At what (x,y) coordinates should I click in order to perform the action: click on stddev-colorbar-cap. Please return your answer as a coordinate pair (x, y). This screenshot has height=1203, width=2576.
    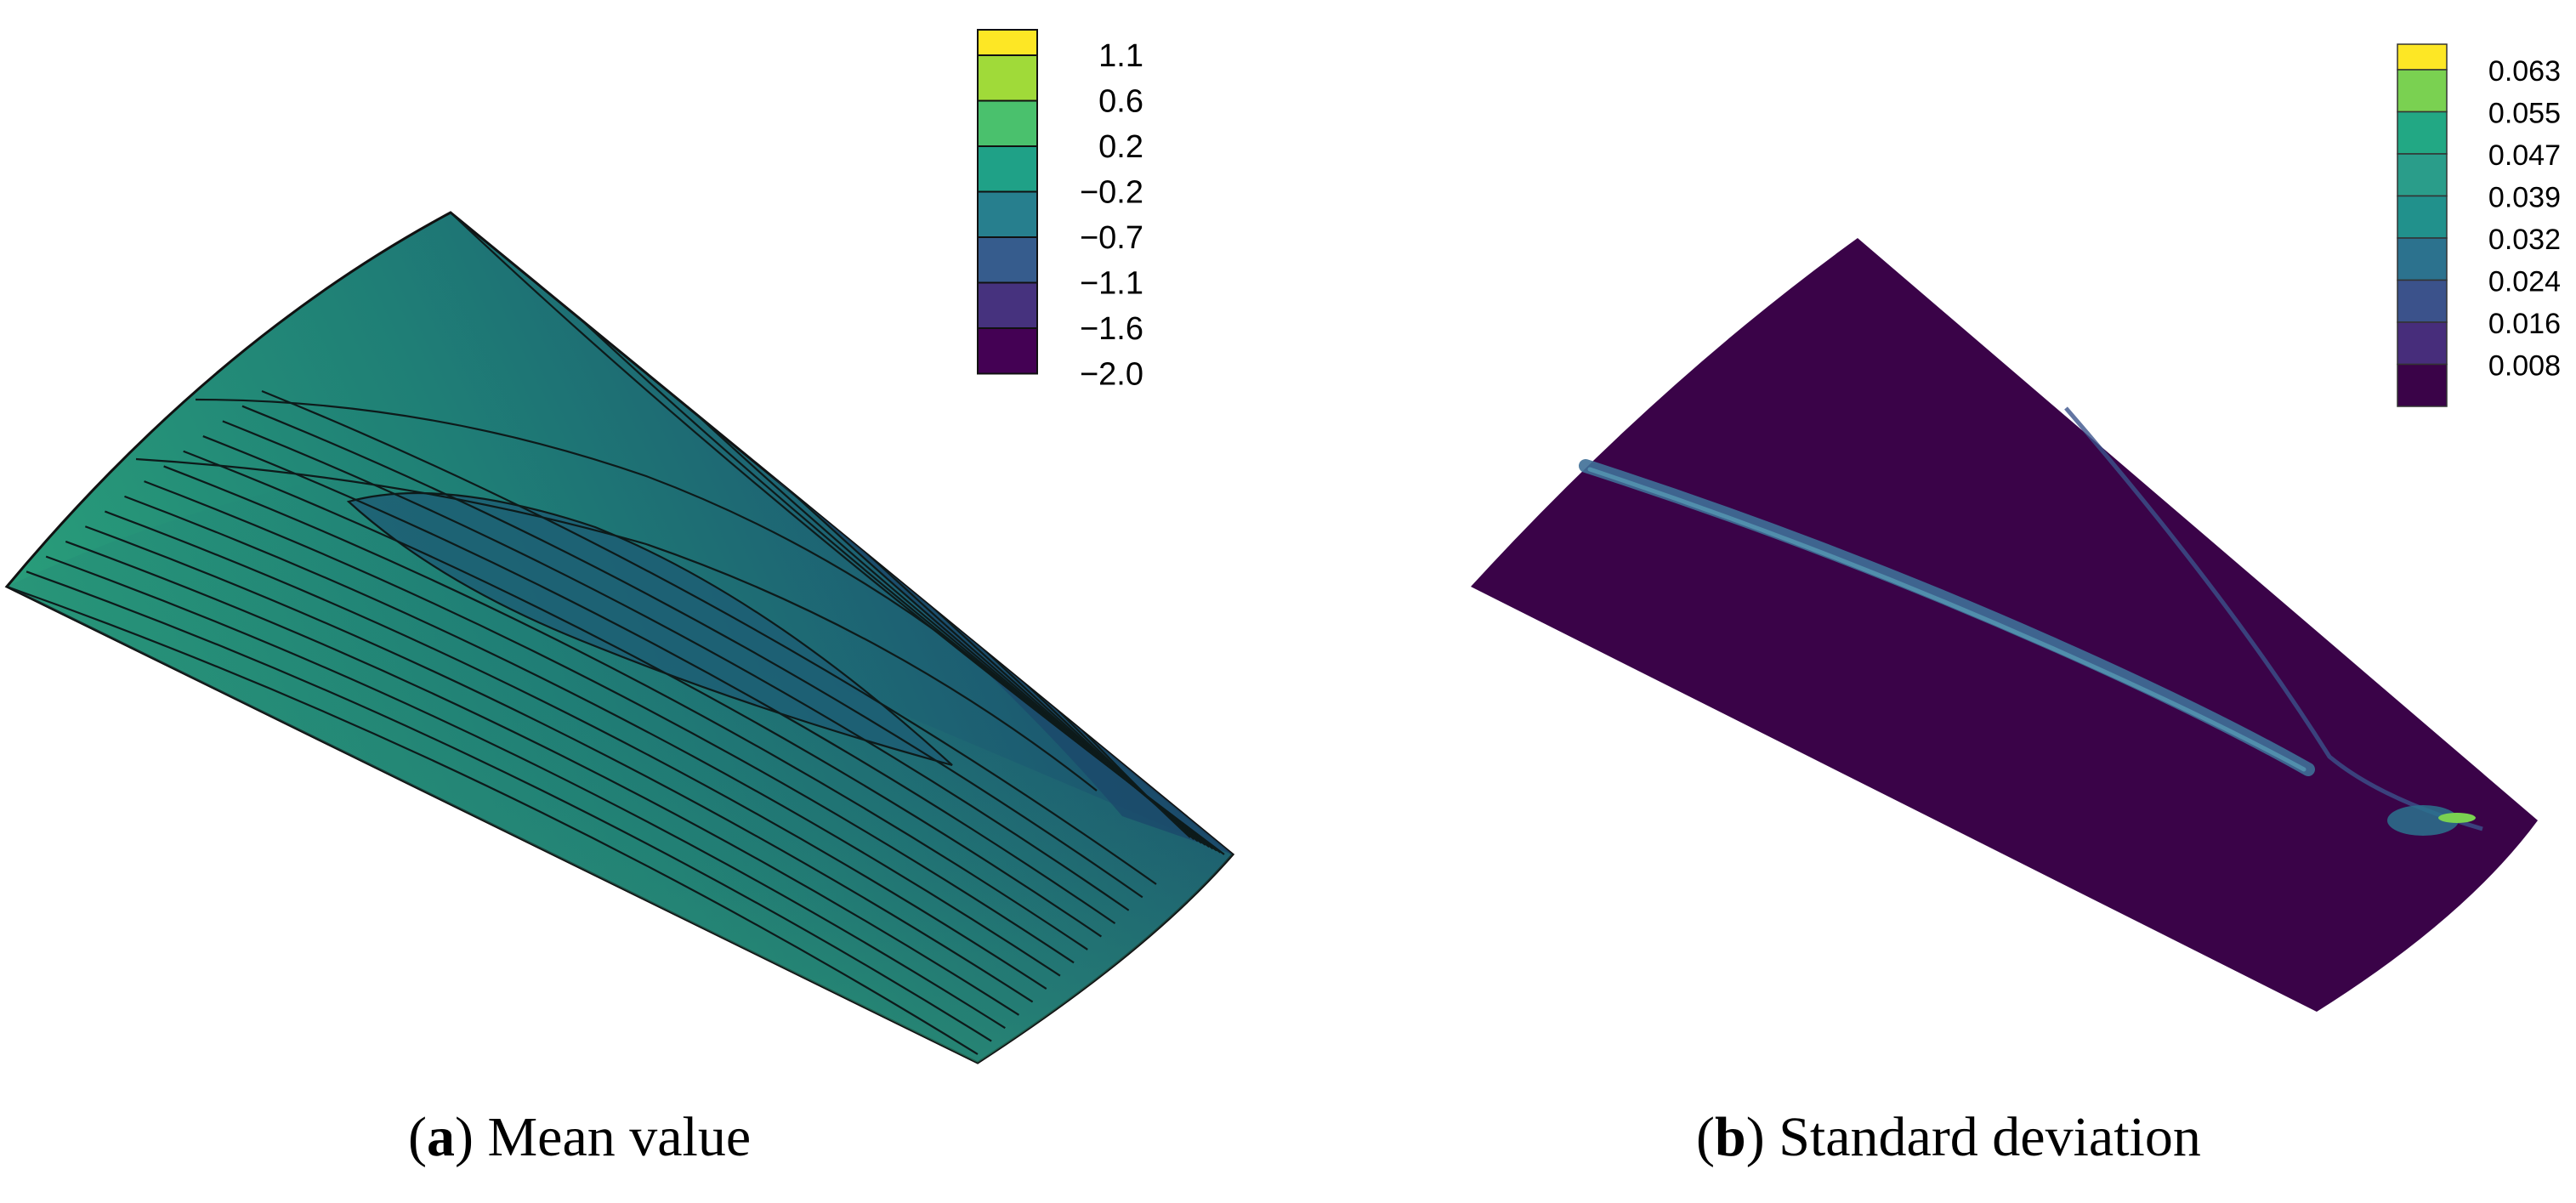
    Looking at the image, I should click on (2423, 57).